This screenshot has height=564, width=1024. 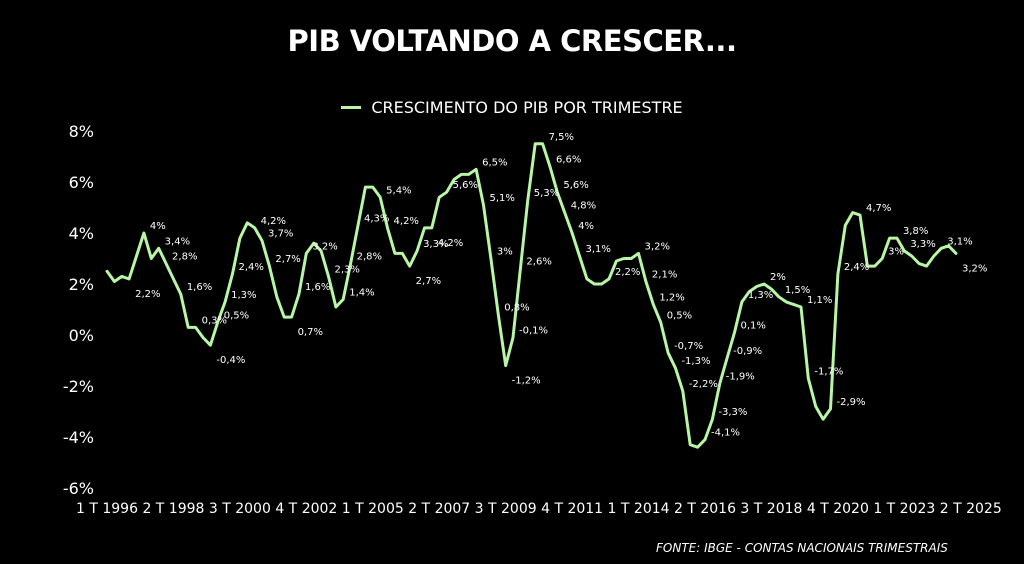 I want to click on data-label: 4,7%, so click(x=878, y=208).